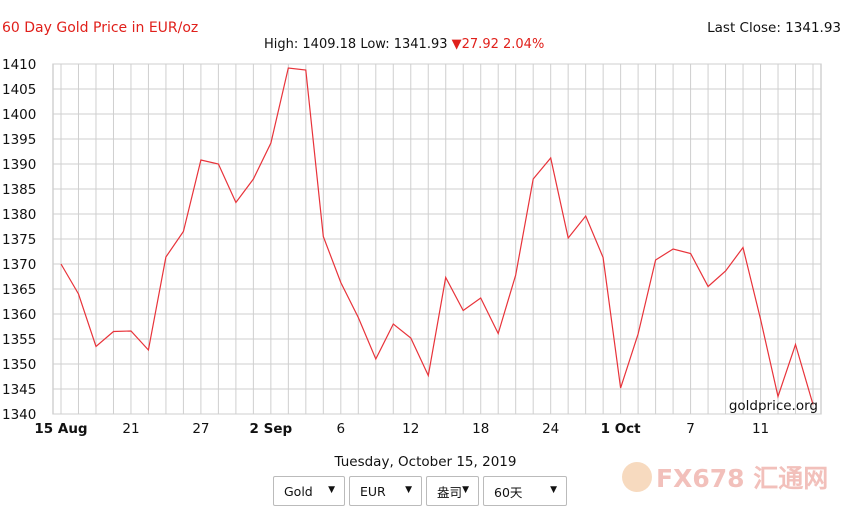 The image size is (851, 514). Describe the element at coordinates (773, 406) in the screenshot. I see `goldprice-watermark: goldprice.org` at that location.